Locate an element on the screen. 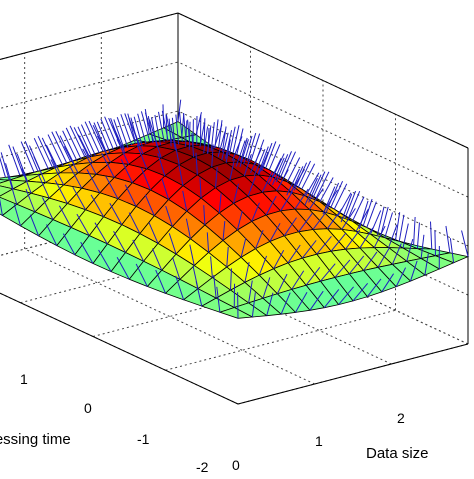  box-edge is located at coordinates (89, 43).